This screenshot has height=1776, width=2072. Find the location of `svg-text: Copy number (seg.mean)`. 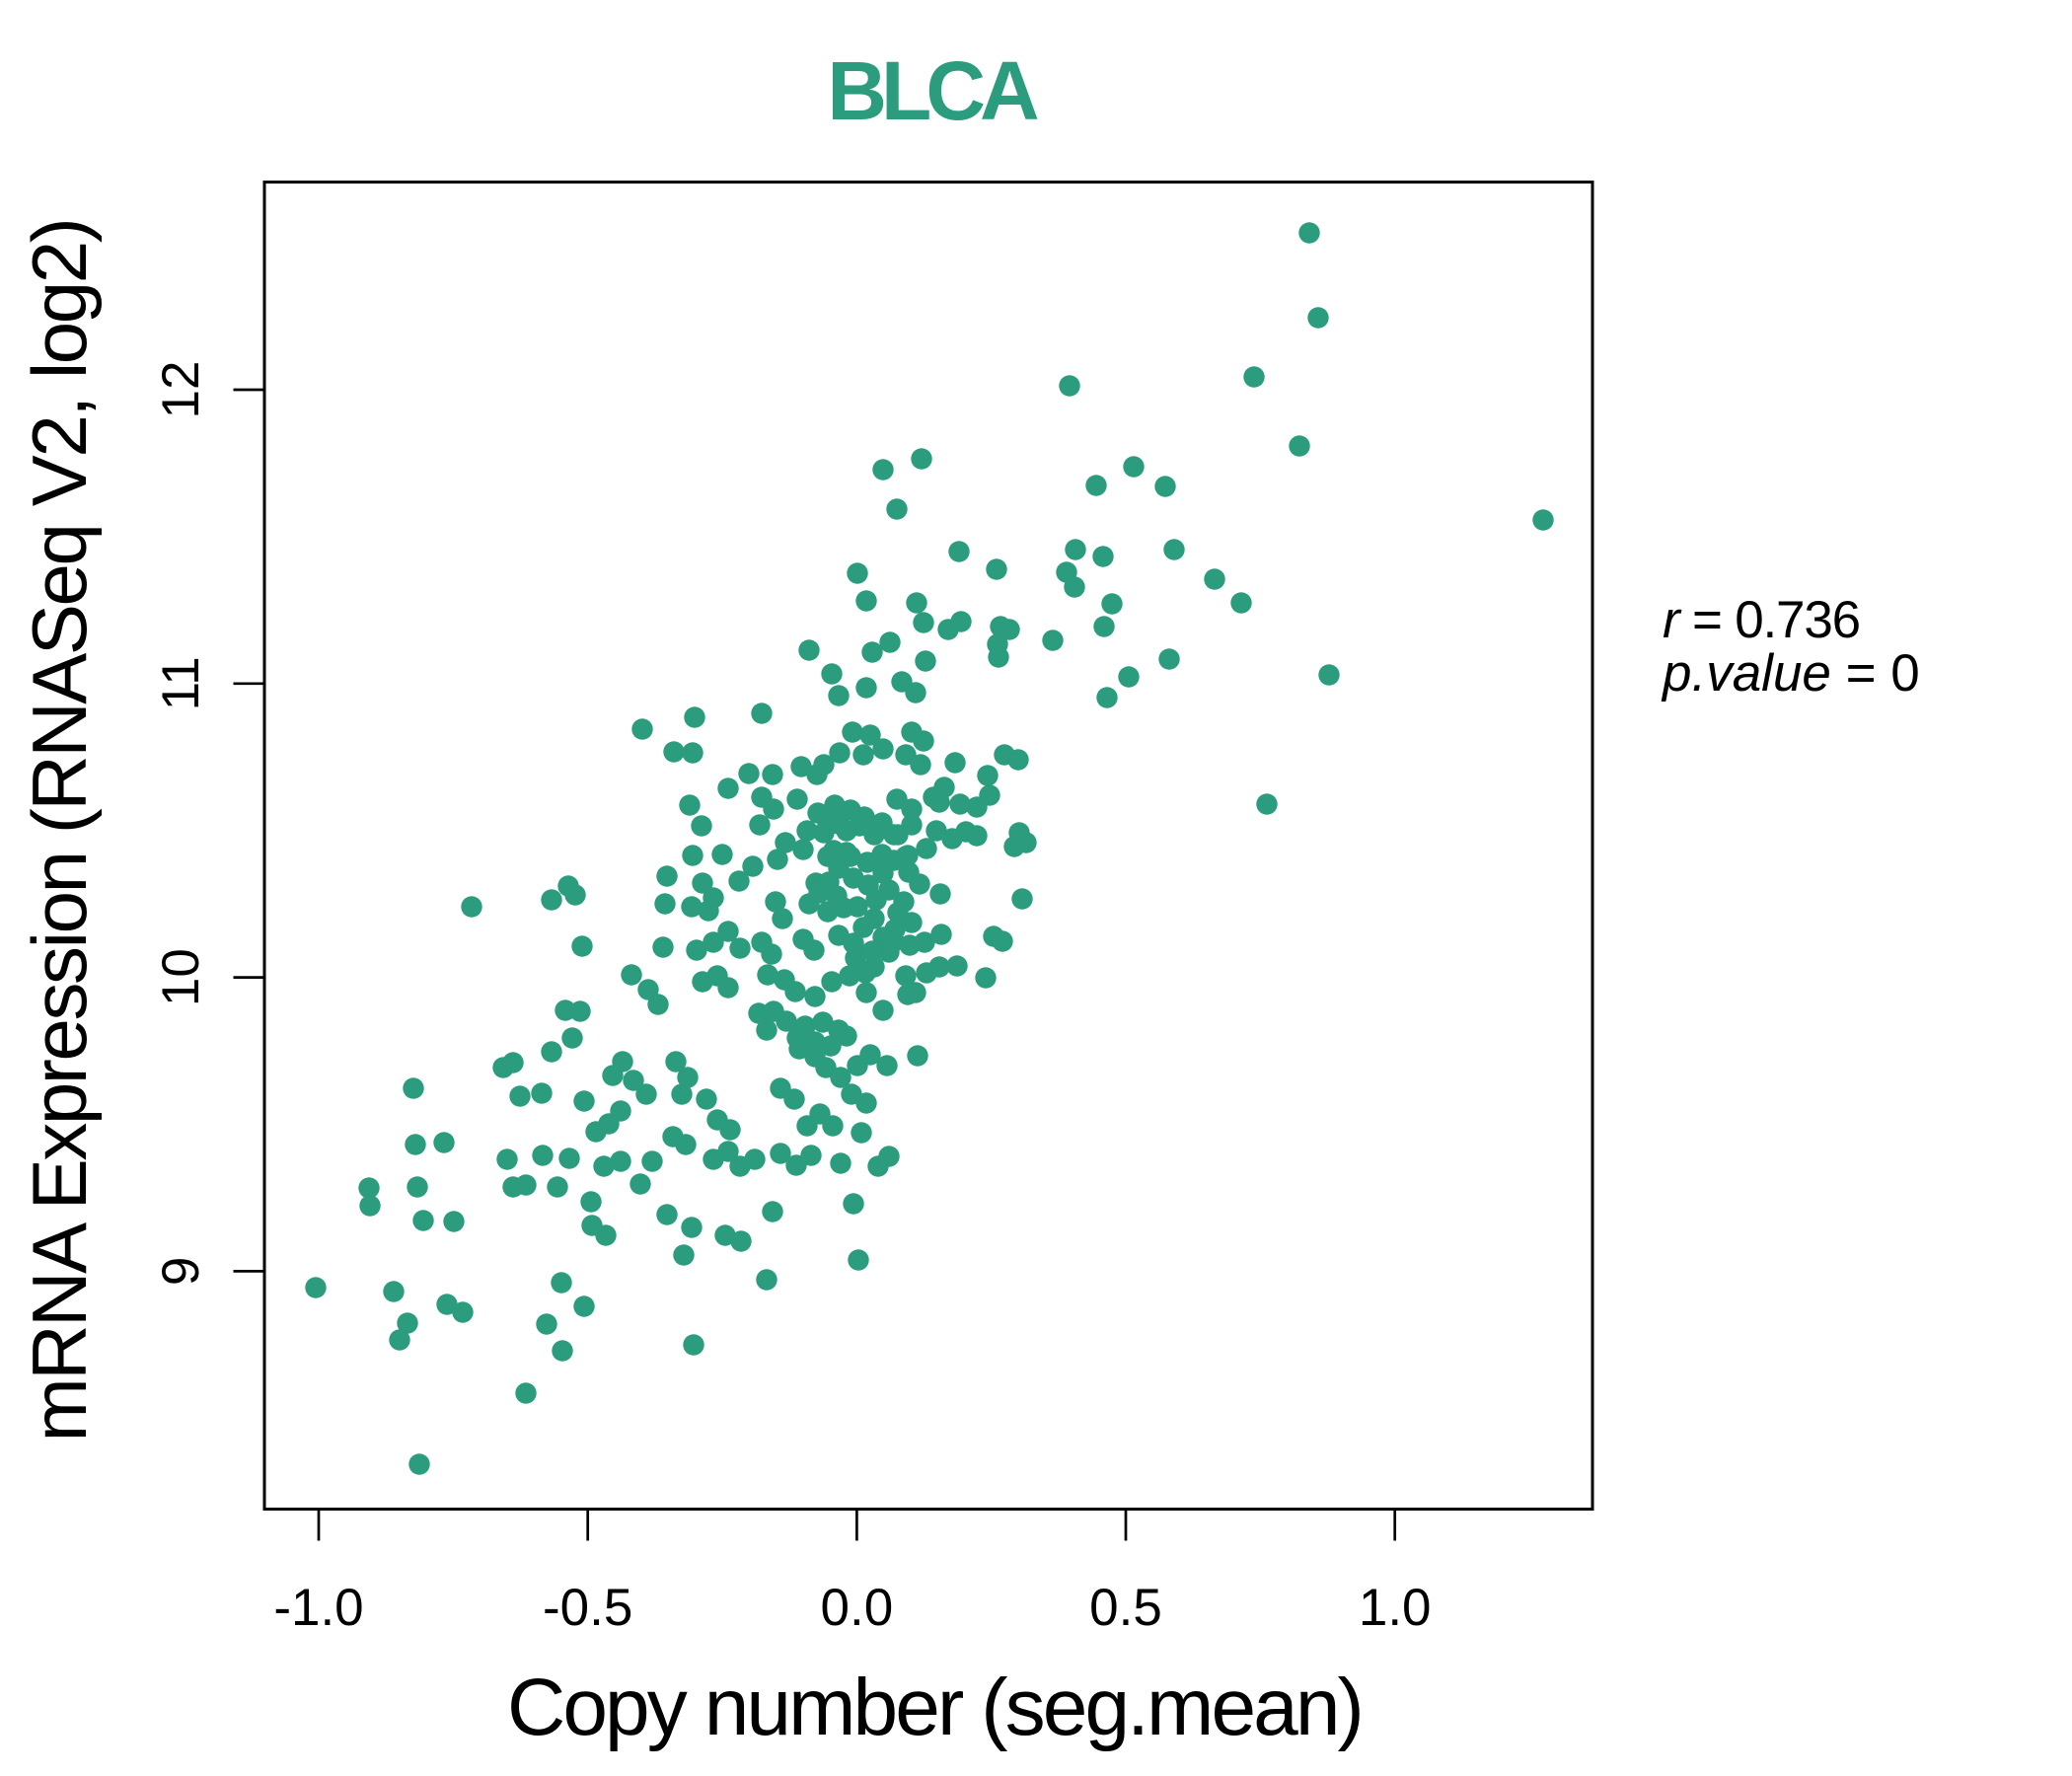

svg-text: Copy number (seg.mean) is located at coordinates (935, 1707).